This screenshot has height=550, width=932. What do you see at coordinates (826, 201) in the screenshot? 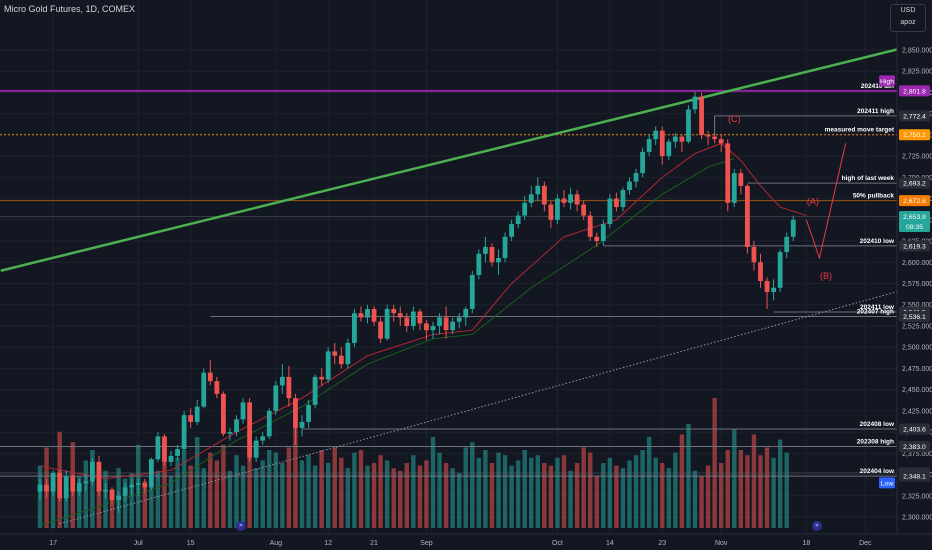
I see `wave-projection-path` at bounding box center [826, 201].